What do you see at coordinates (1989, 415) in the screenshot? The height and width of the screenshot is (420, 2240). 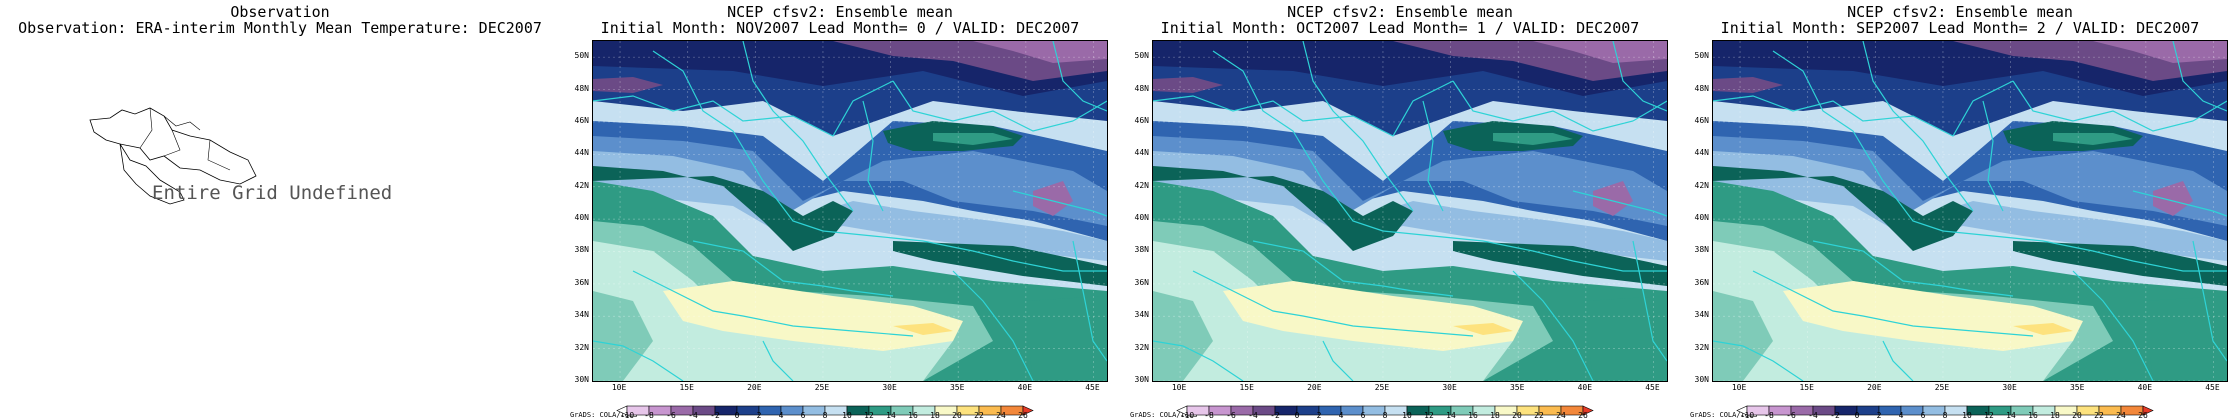 I see `colorbar-label: 12` at bounding box center [1989, 415].